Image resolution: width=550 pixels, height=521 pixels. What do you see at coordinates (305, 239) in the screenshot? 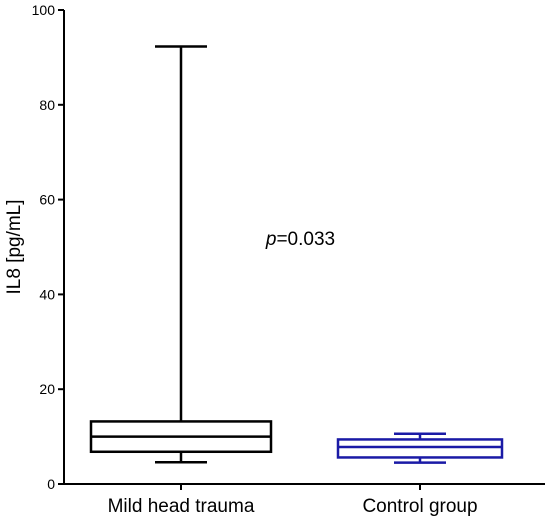
I see `p-value-text: =0.033` at bounding box center [305, 239].